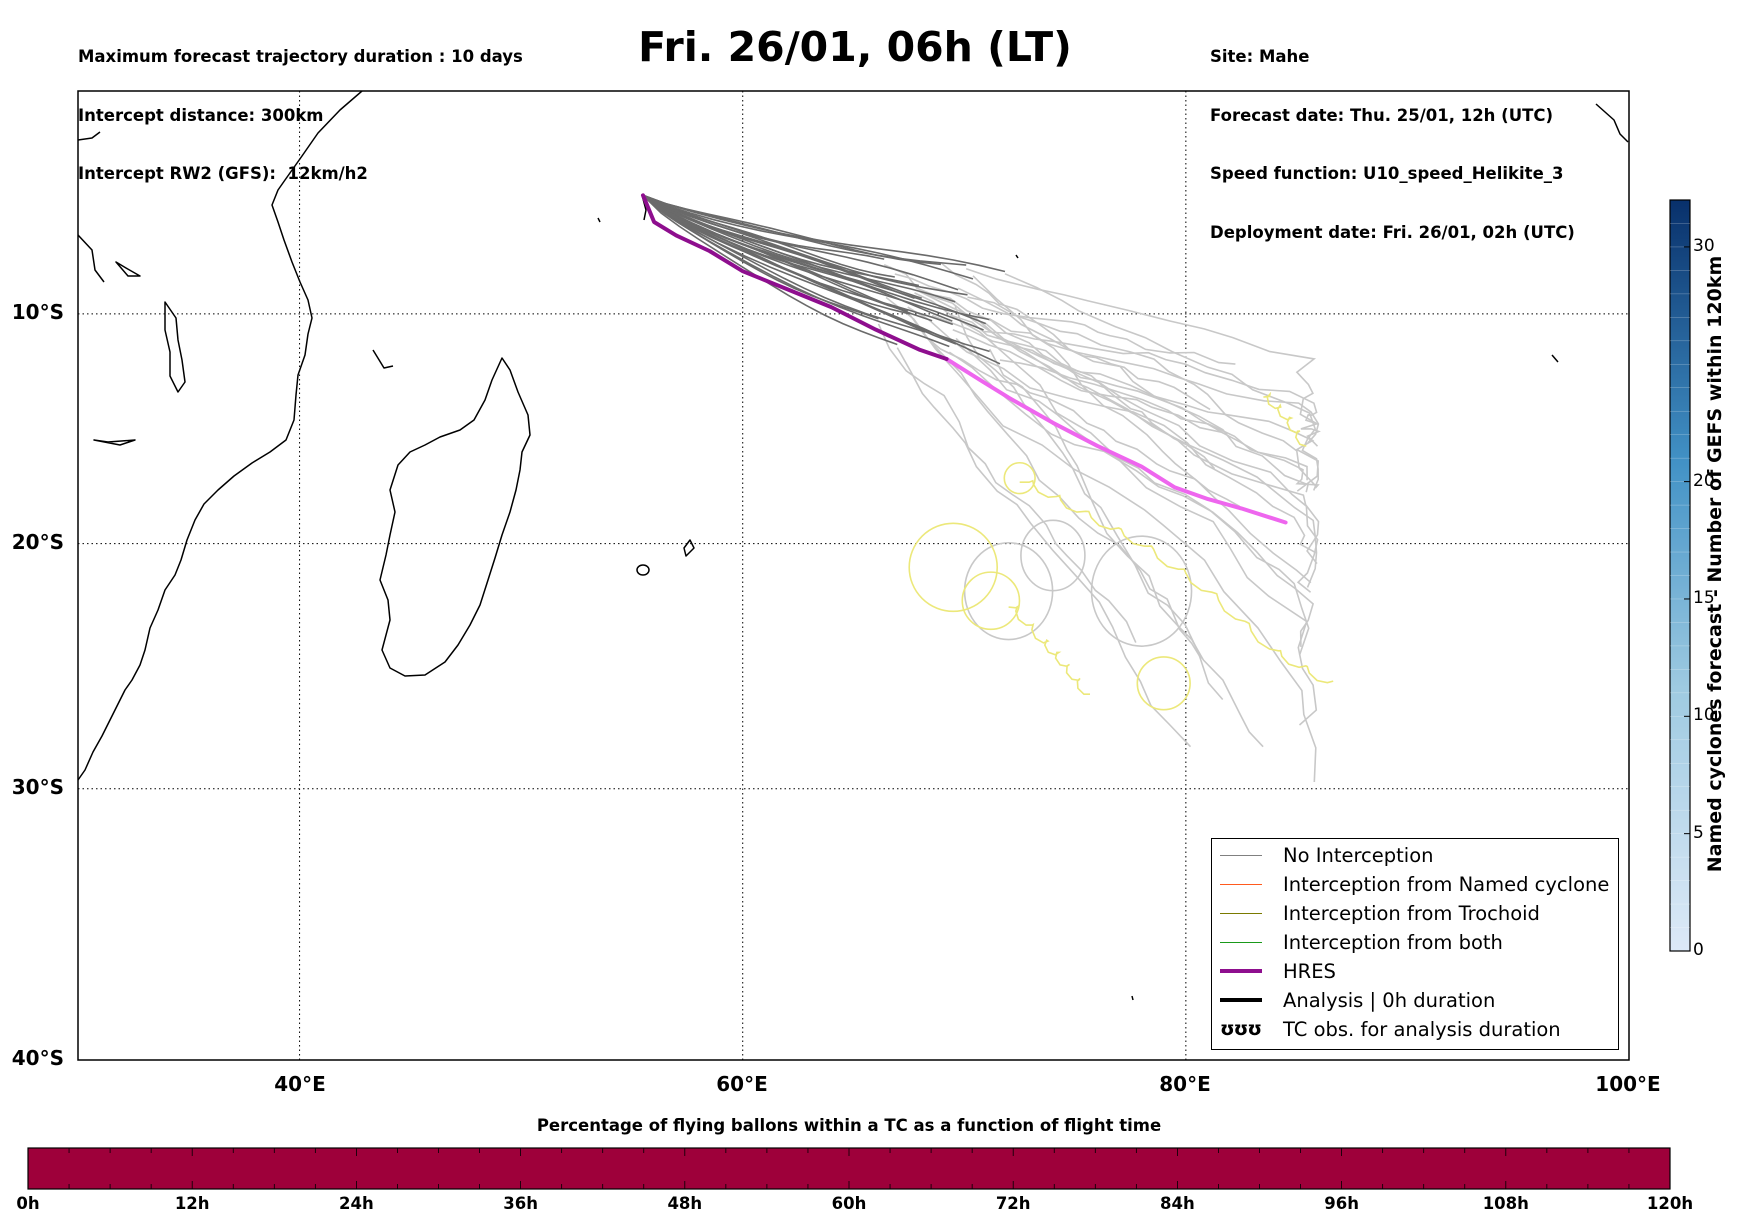  Describe the element at coordinates (1013, 1203) in the screenshot. I see `timebar-tick-label: 72h` at that location.